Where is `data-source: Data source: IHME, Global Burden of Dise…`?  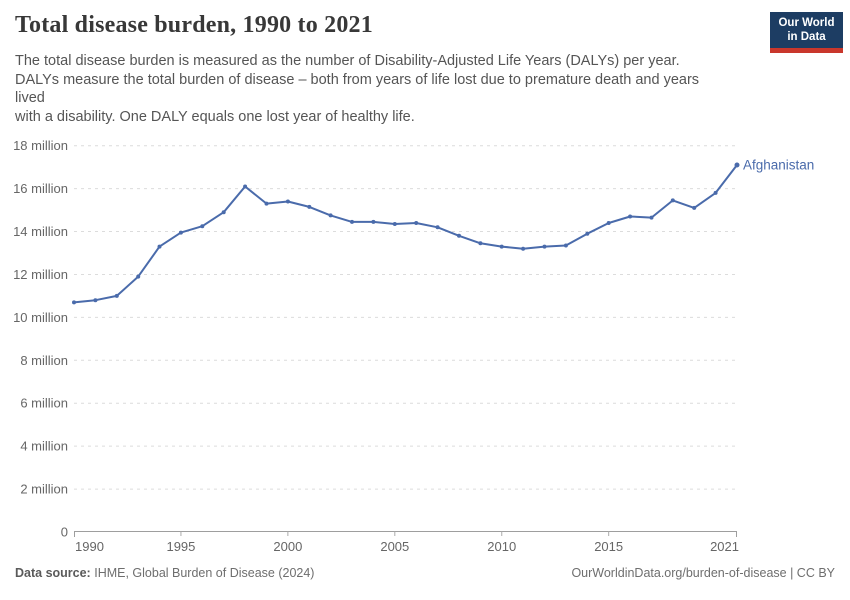
data-source: Data source: IHME, Global Burden of Dise… is located at coordinates (164, 573).